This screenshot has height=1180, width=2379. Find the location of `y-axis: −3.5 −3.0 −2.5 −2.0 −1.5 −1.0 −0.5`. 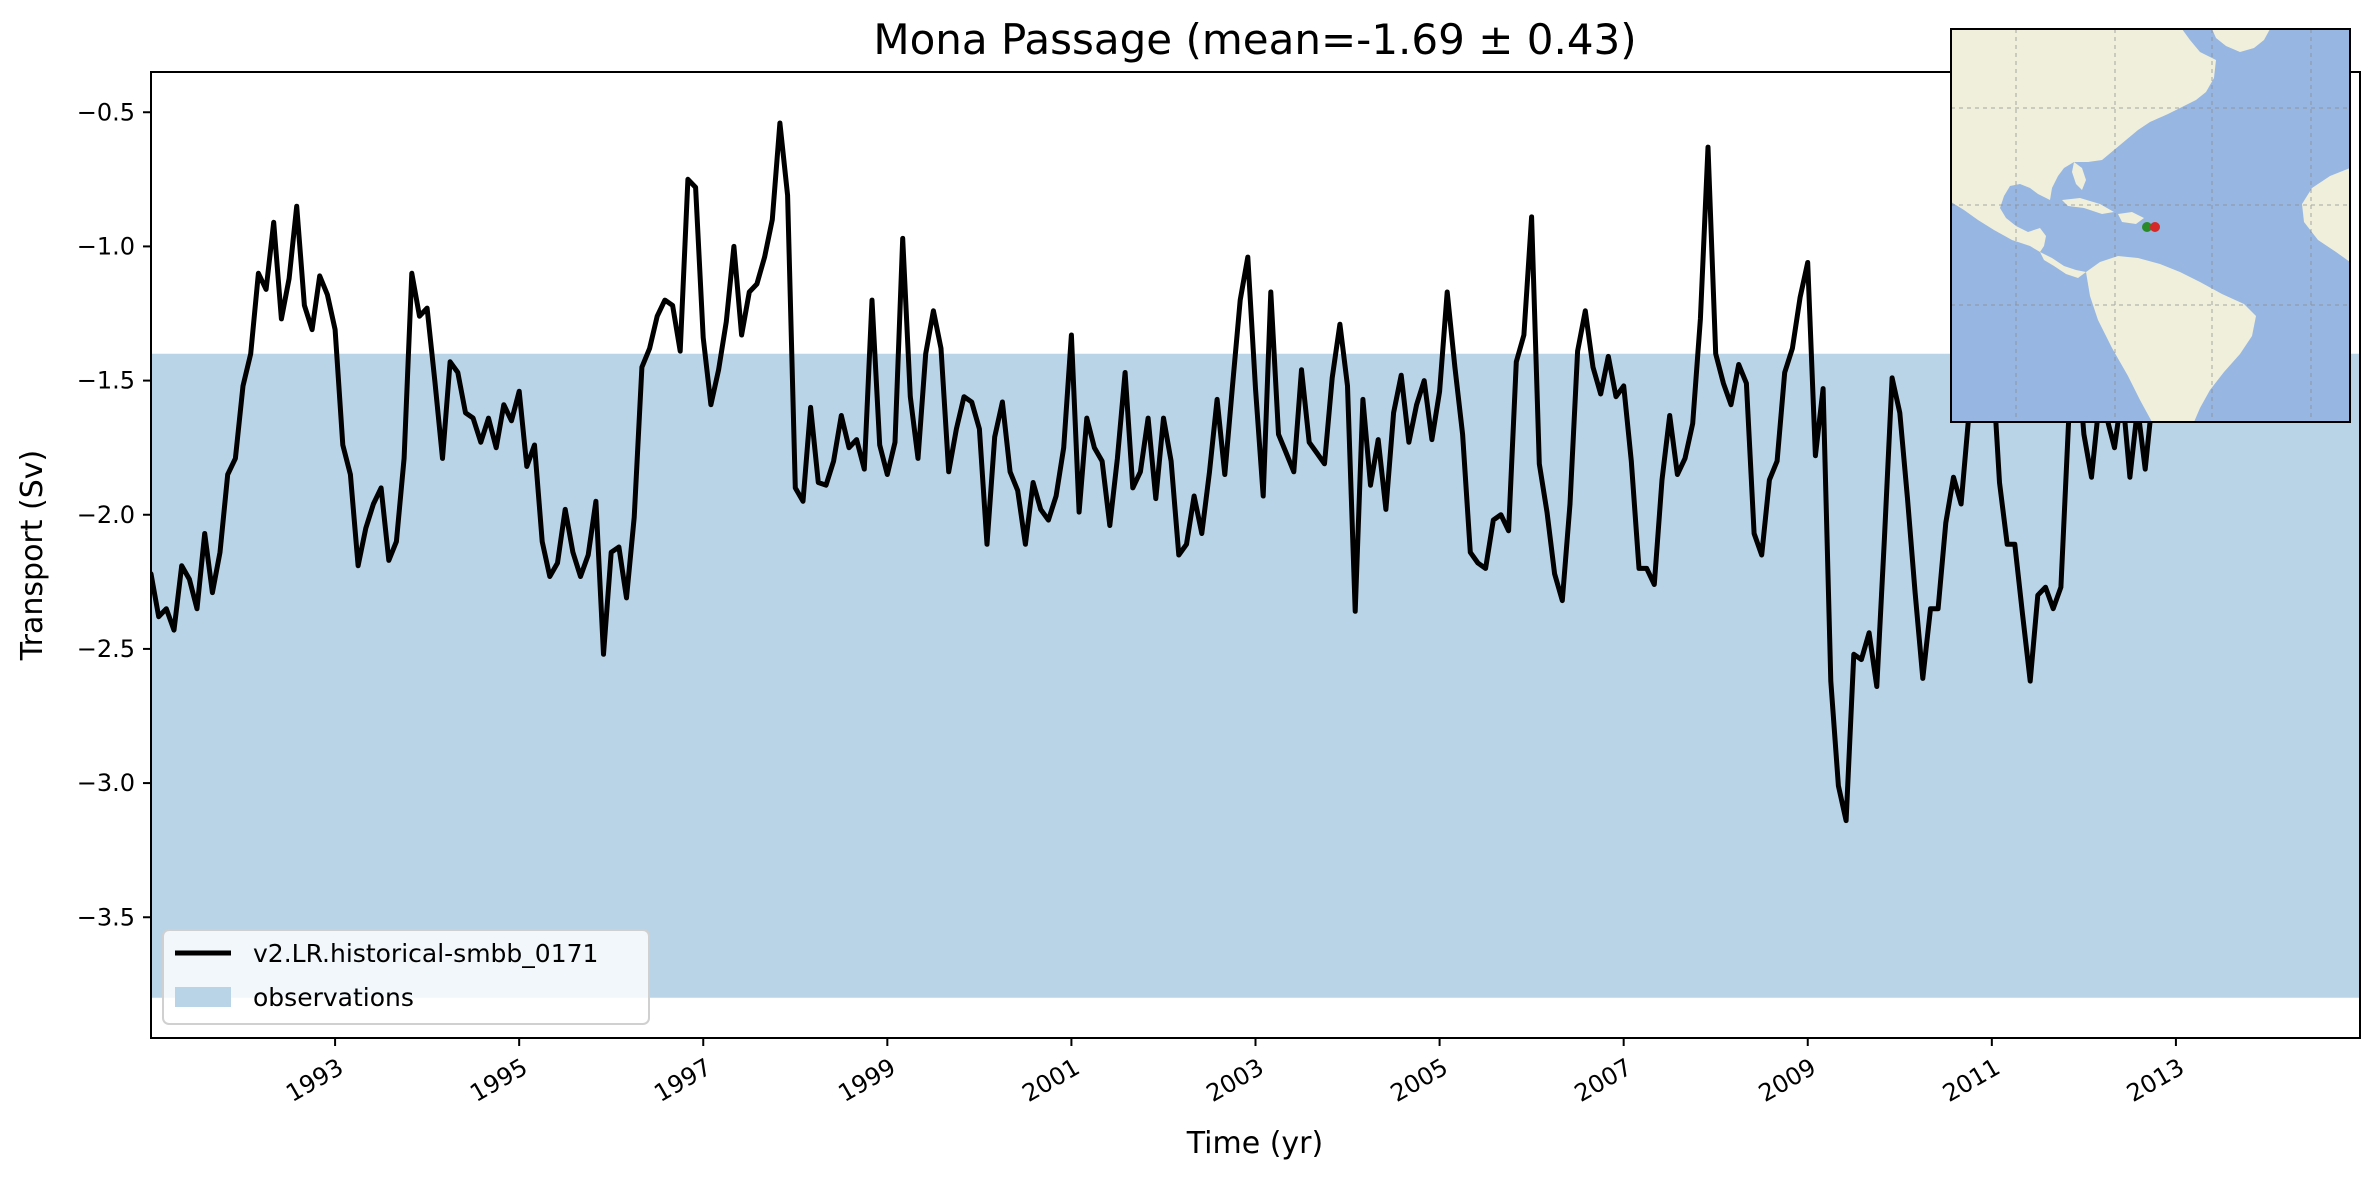

y-axis: −3.5 −3.0 −2.5 −2.0 −1.5 −1.0 −0.5 is located at coordinates (114, 514).